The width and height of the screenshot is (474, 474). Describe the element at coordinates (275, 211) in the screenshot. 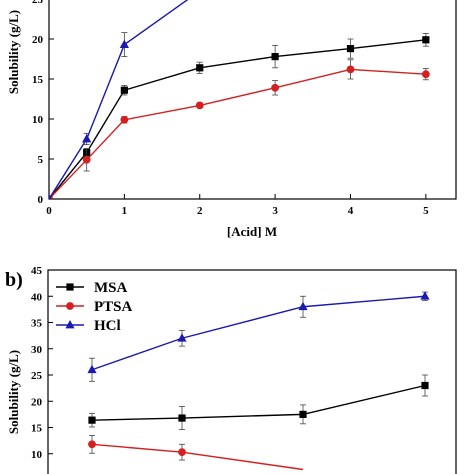

I see `x-tick-label: 3` at that location.